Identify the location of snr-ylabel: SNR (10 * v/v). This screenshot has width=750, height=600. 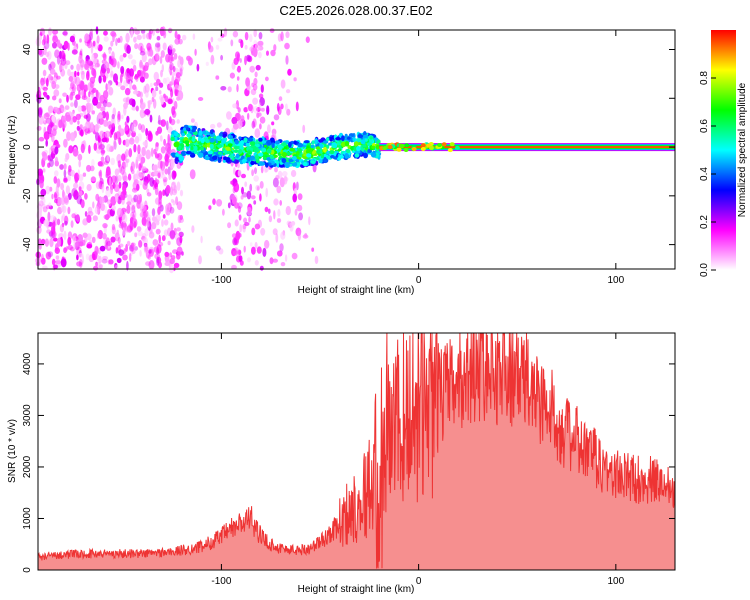
(12, 451).